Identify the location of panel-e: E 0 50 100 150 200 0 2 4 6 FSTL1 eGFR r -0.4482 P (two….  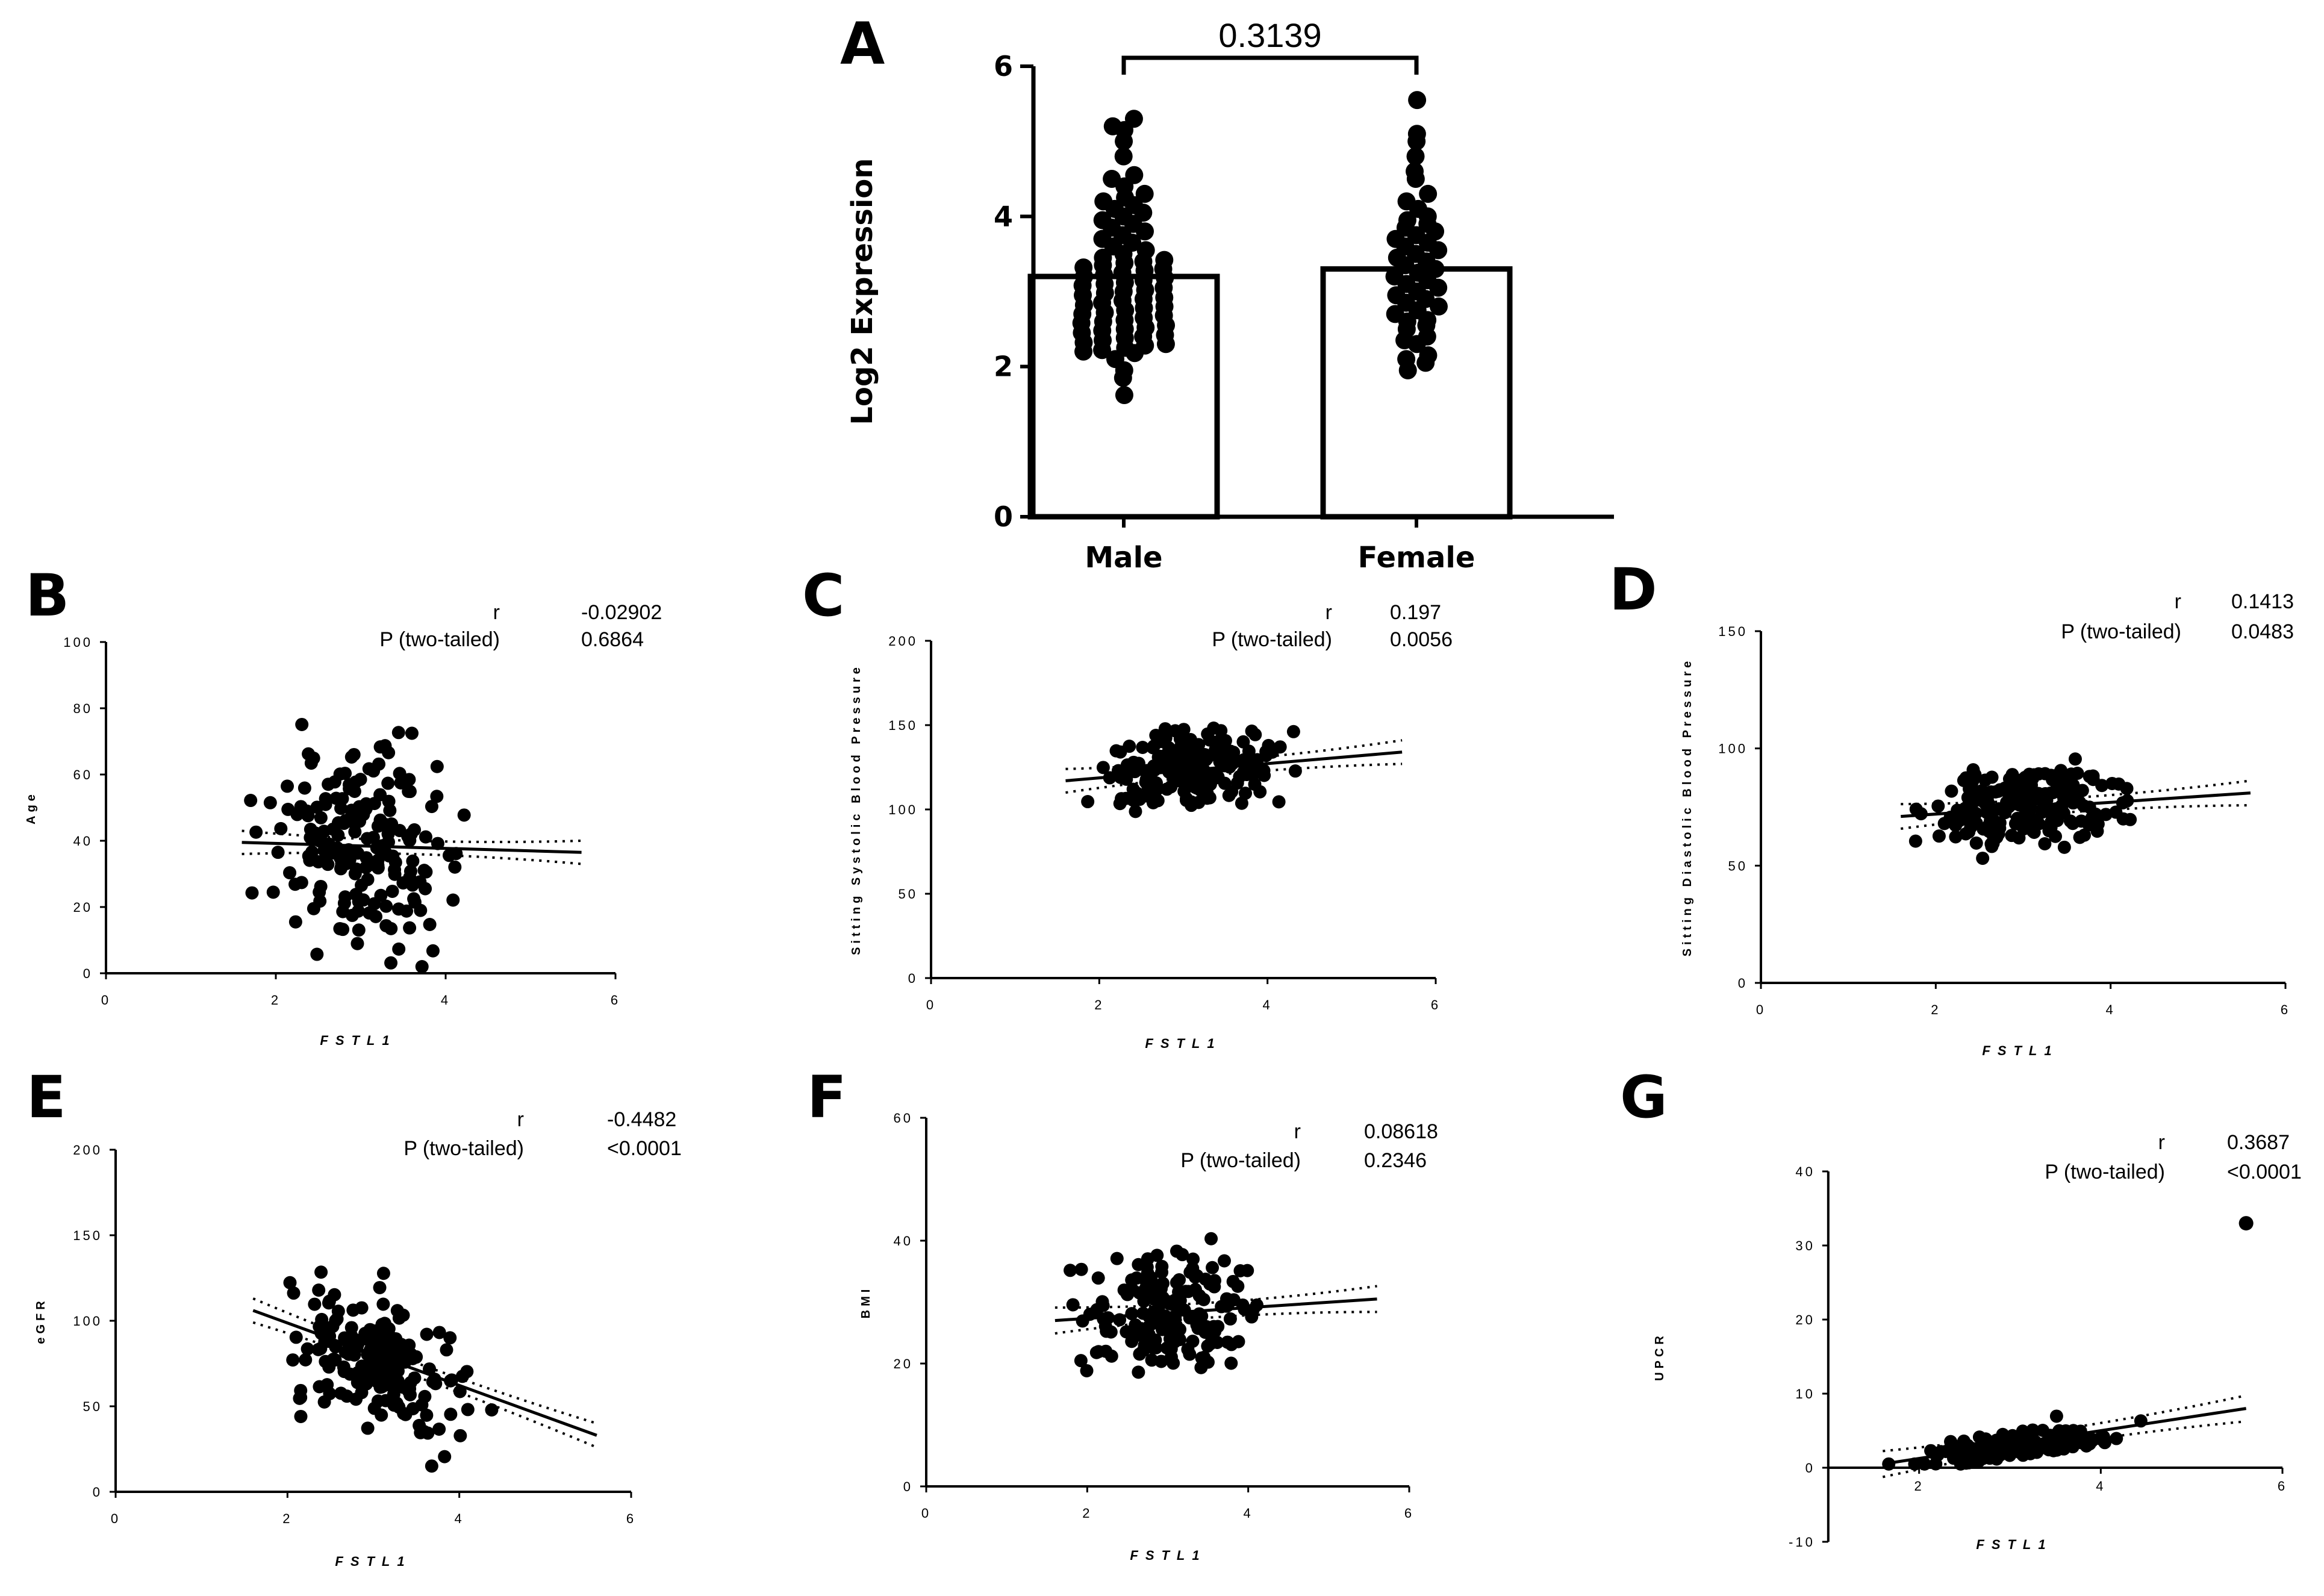
(354, 1316).